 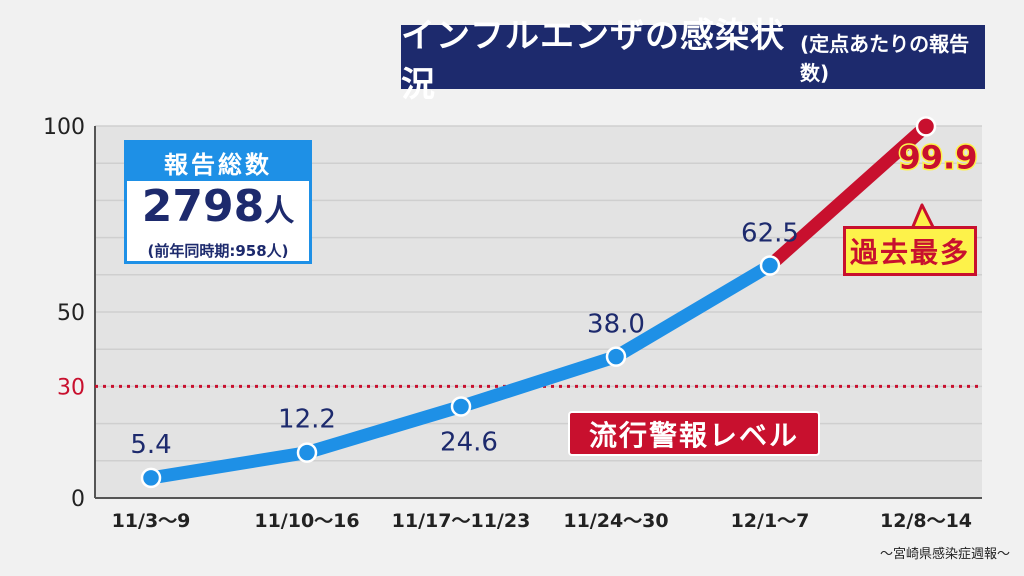 I want to click on total-reports-box: 報告総数 2798人 (前年同時期:958人), so click(x=218, y=202).